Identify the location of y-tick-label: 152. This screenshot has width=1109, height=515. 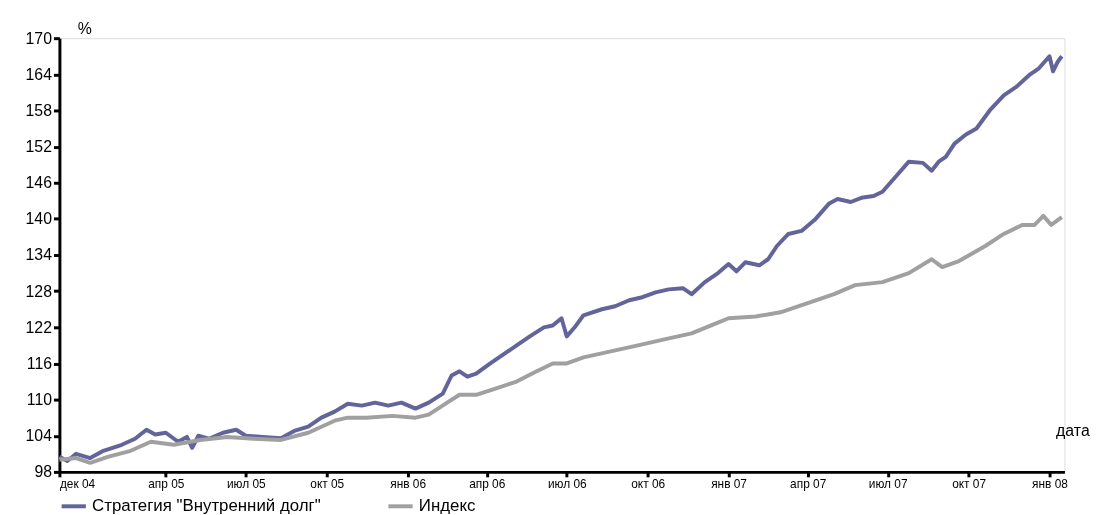
(38, 147).